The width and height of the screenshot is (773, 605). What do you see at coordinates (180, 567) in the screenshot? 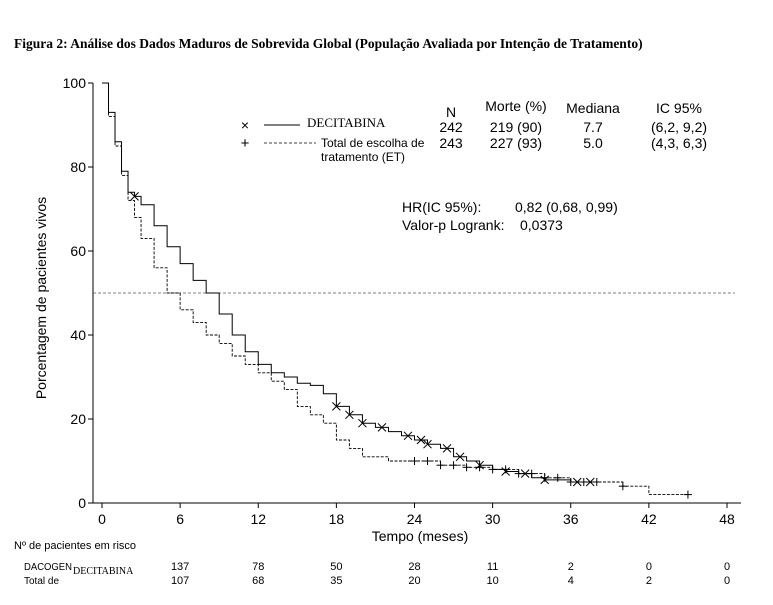
I see `risk-value: 137` at bounding box center [180, 567].